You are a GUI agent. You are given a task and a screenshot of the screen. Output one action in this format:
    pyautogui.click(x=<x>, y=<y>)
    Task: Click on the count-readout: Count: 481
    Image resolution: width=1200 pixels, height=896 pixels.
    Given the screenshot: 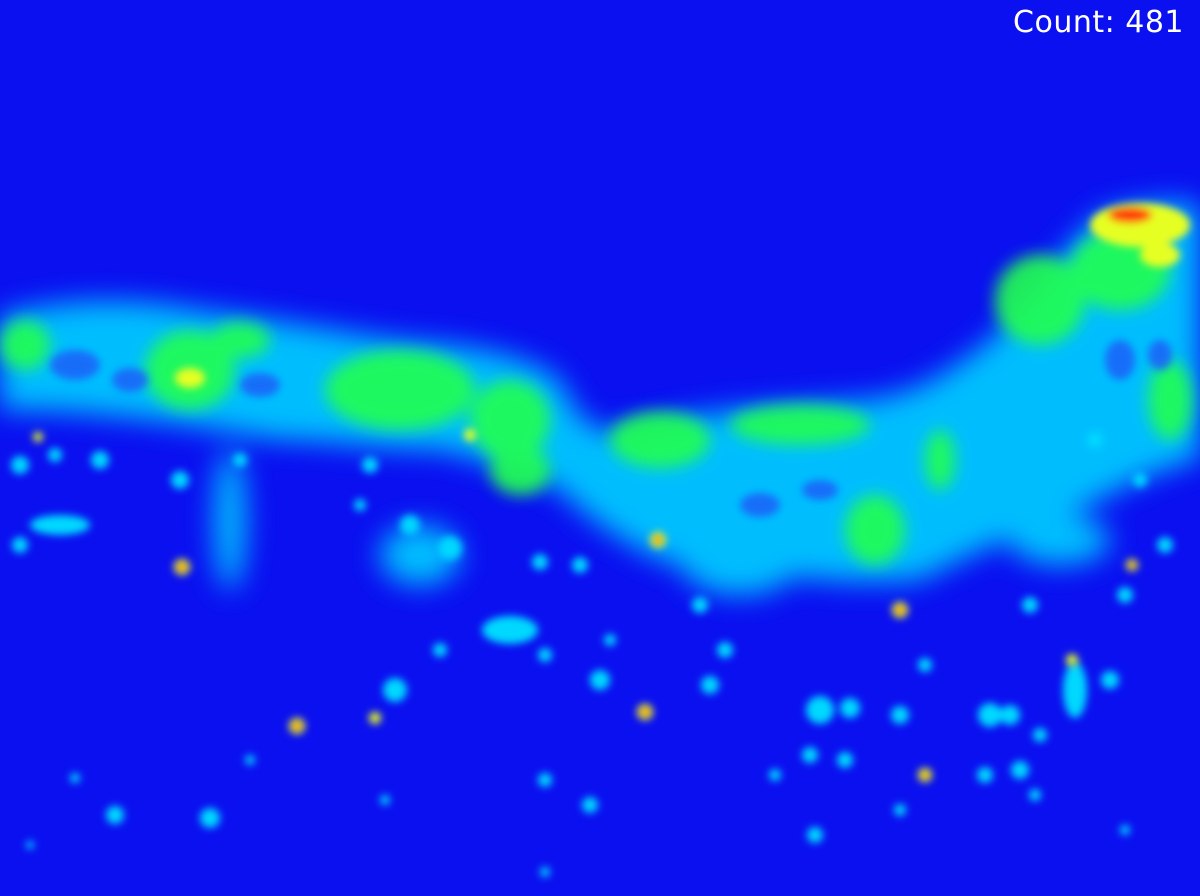 What is the action you would take?
    pyautogui.click(x=1098, y=23)
    